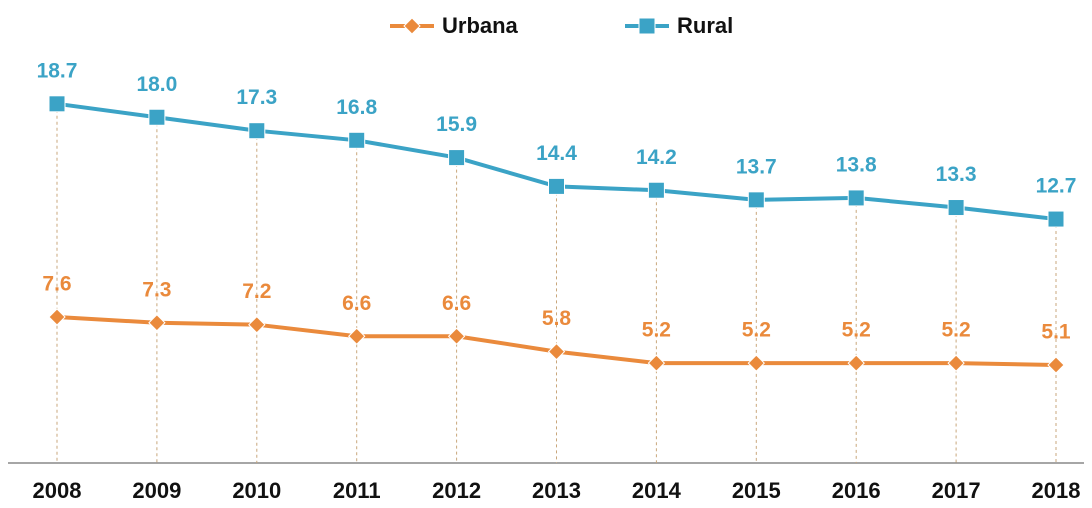  I want to click on x-tick-label: 2018, so click(1056, 490).